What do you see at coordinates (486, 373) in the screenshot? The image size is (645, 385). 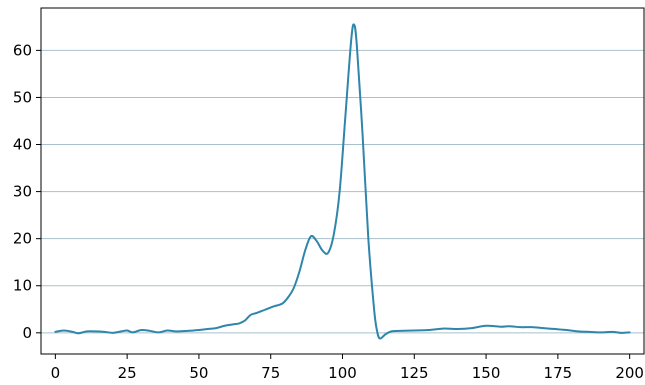 I see `x-tick-label: 150` at bounding box center [486, 373].